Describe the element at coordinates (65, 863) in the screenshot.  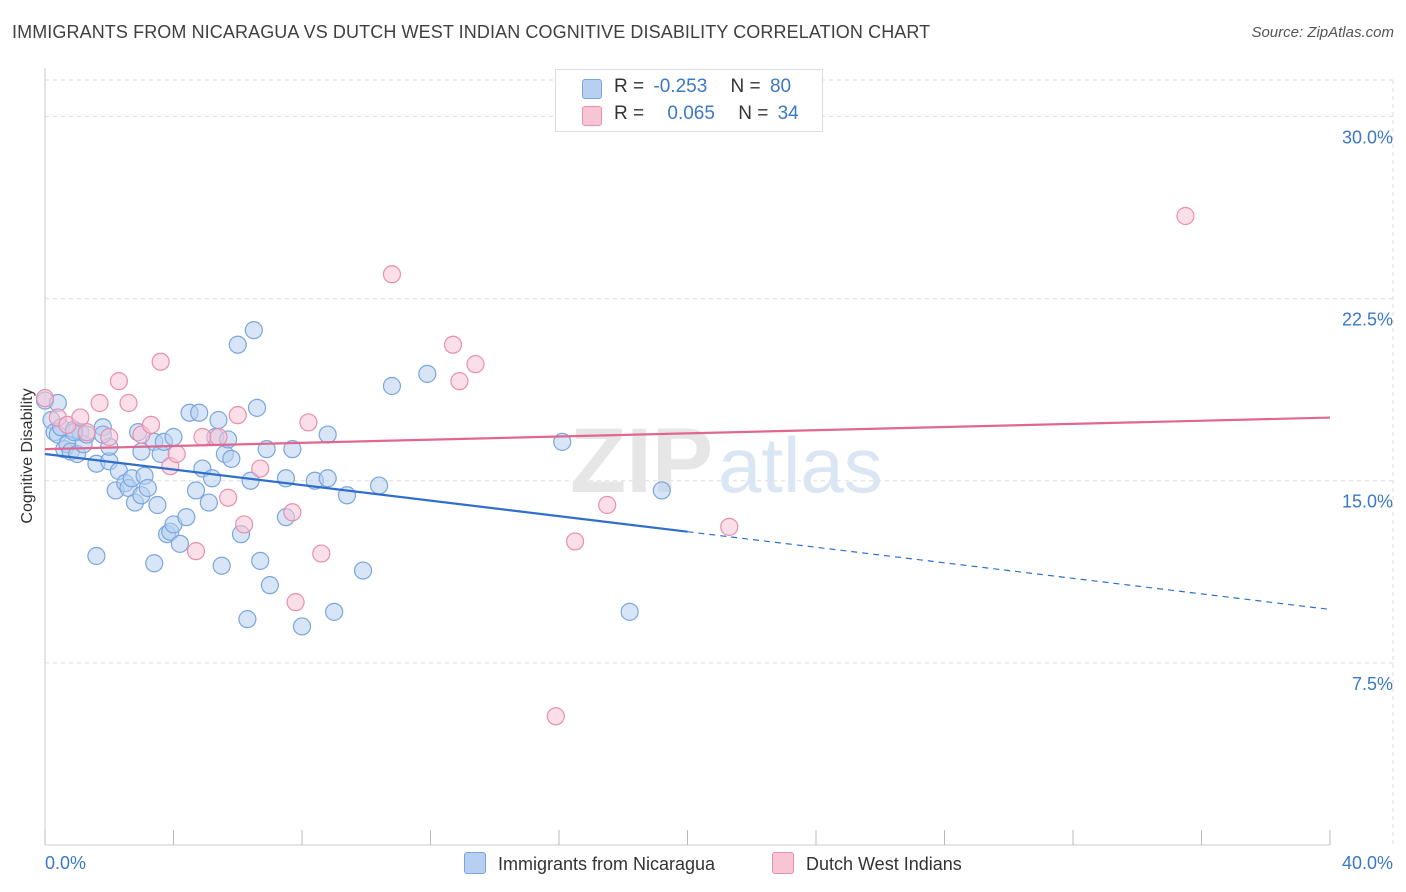
I see `x-tick-label: 0.0%` at that location.